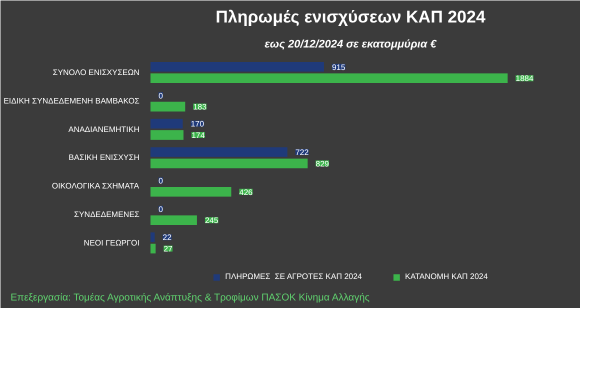 The width and height of the screenshot is (599, 372). I want to click on chart-subtitle: εως 20/12/2024 σε εκατομμύρια €, so click(351, 44).